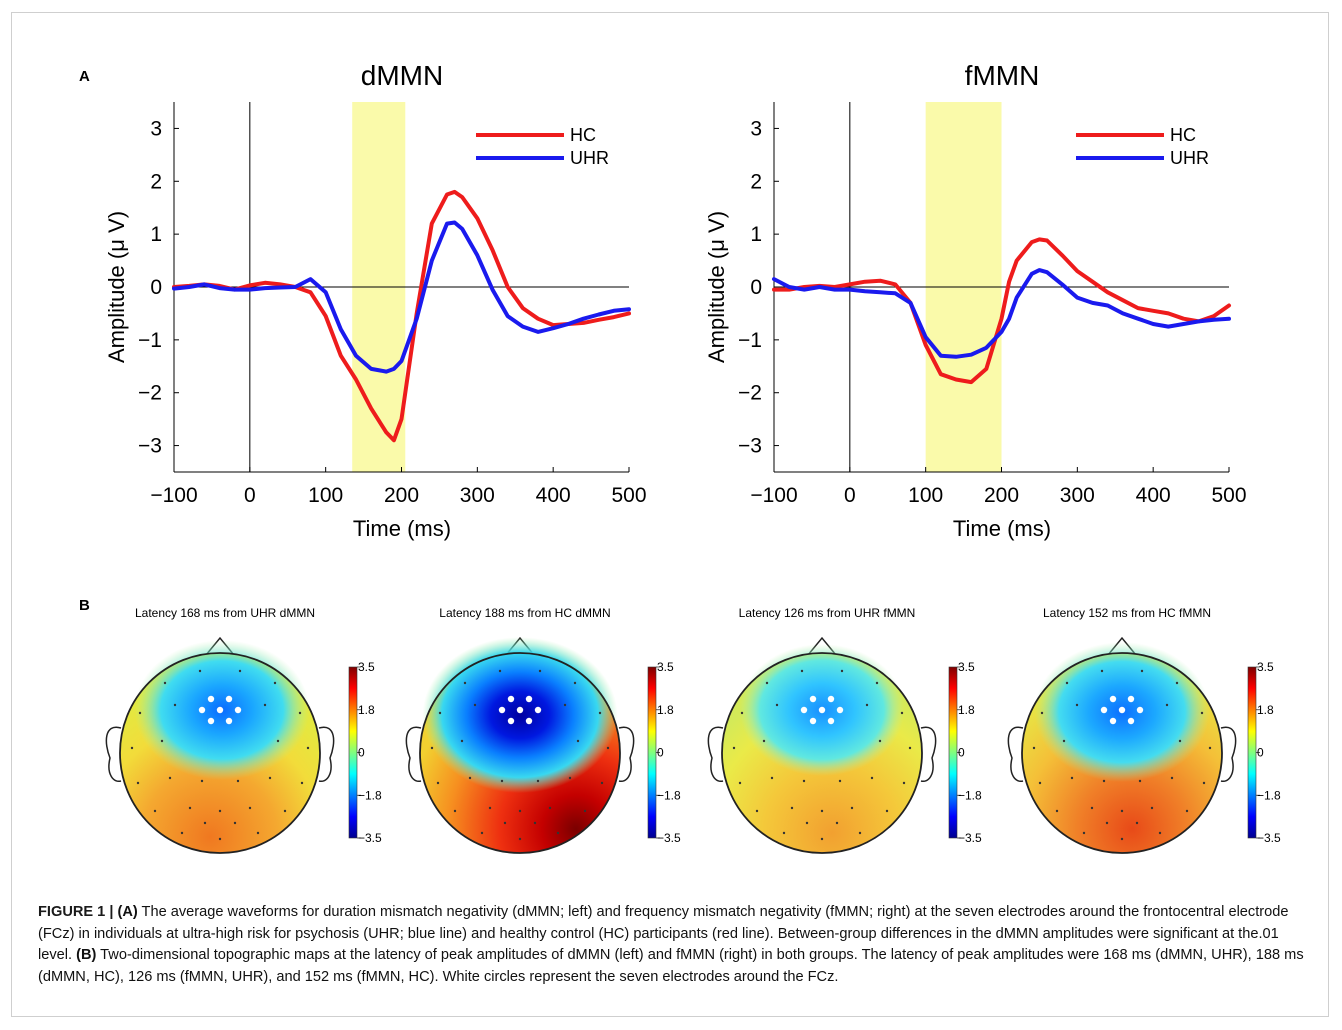 The image size is (1342, 1030). What do you see at coordinates (156, 287) in the screenshot?
I see `y-tick-label: 0` at bounding box center [156, 287].